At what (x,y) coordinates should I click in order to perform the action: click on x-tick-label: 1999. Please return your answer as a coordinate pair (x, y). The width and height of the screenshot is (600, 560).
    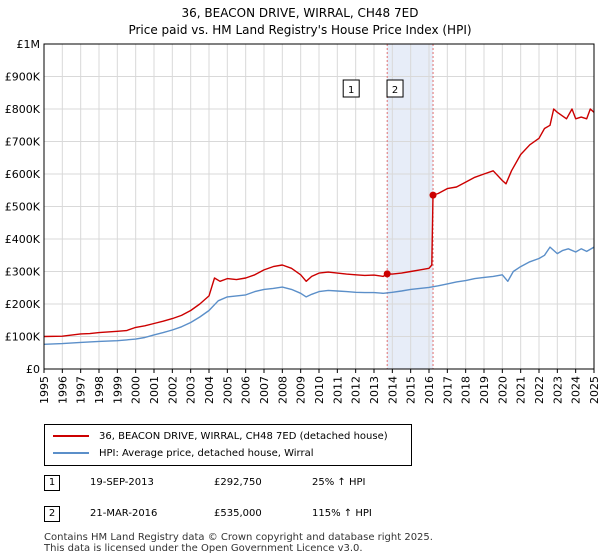
    Looking at the image, I should click on (117, 390).